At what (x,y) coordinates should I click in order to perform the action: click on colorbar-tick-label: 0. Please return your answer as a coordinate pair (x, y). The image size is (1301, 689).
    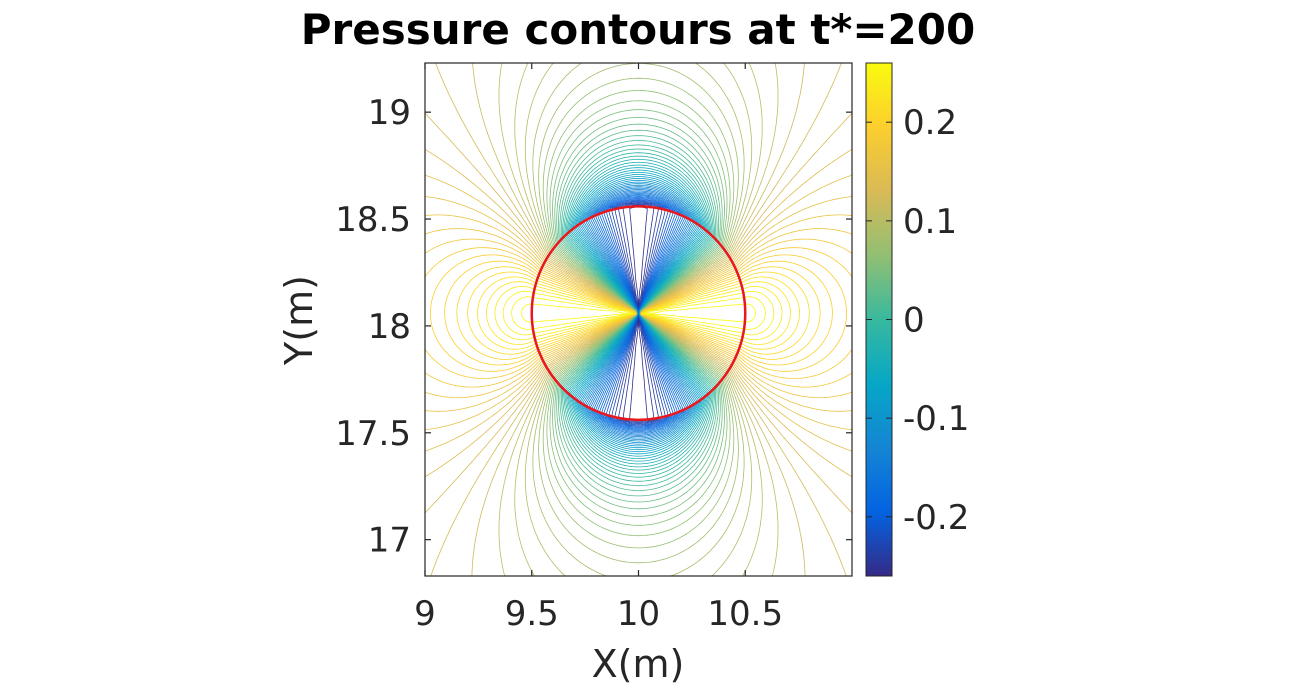
    Looking at the image, I should click on (914, 321).